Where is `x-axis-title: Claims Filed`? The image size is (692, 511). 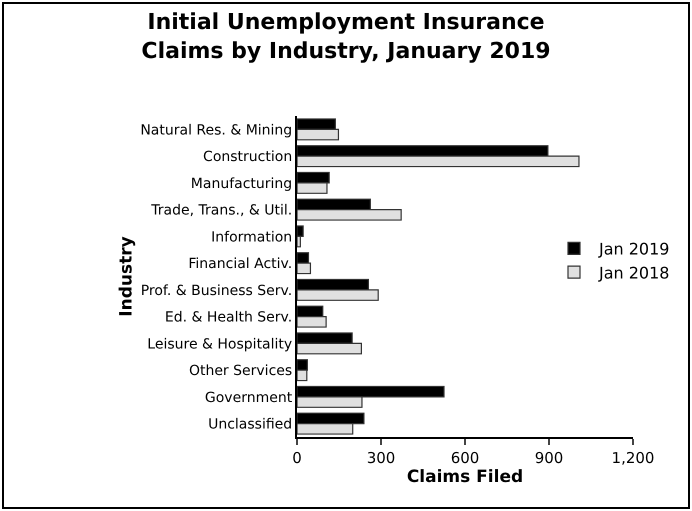 x-axis-title: Claims Filed is located at coordinates (465, 477).